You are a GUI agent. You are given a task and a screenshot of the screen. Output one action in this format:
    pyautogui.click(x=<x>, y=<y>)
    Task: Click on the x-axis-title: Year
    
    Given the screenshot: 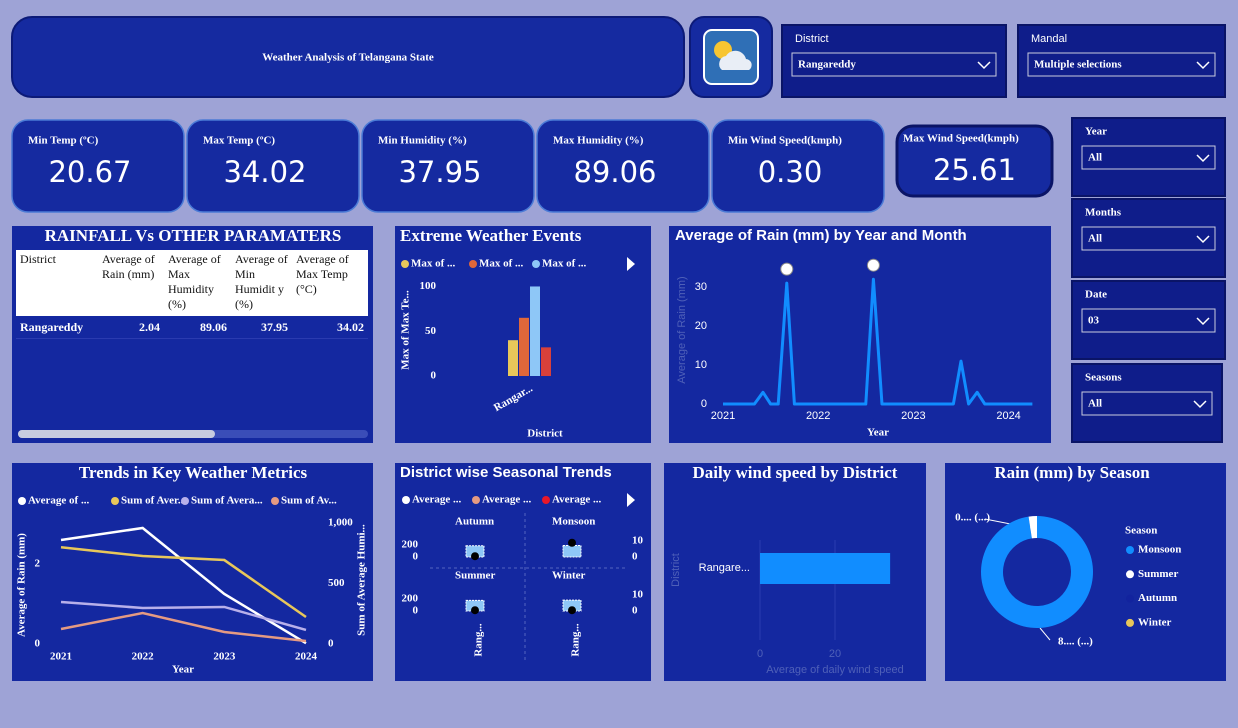 What is the action you would take?
    pyautogui.click(x=183, y=670)
    